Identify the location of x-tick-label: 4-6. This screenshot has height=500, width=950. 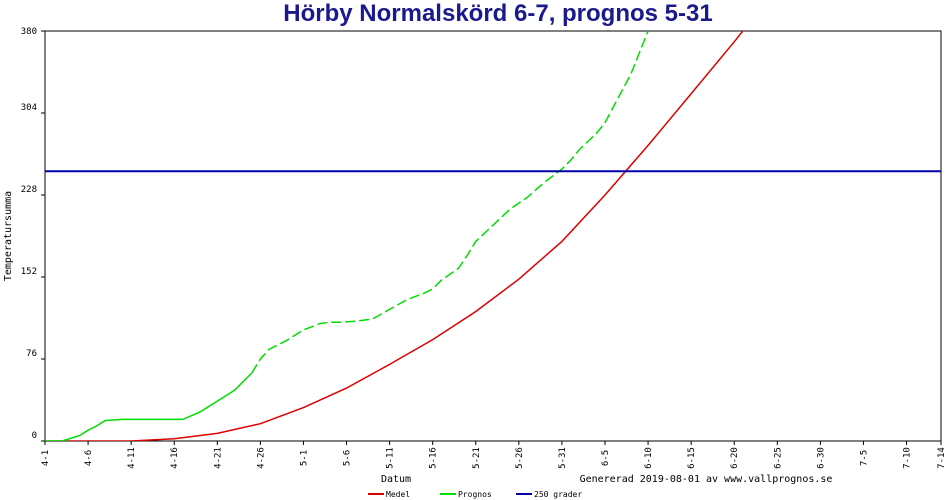
(89, 458).